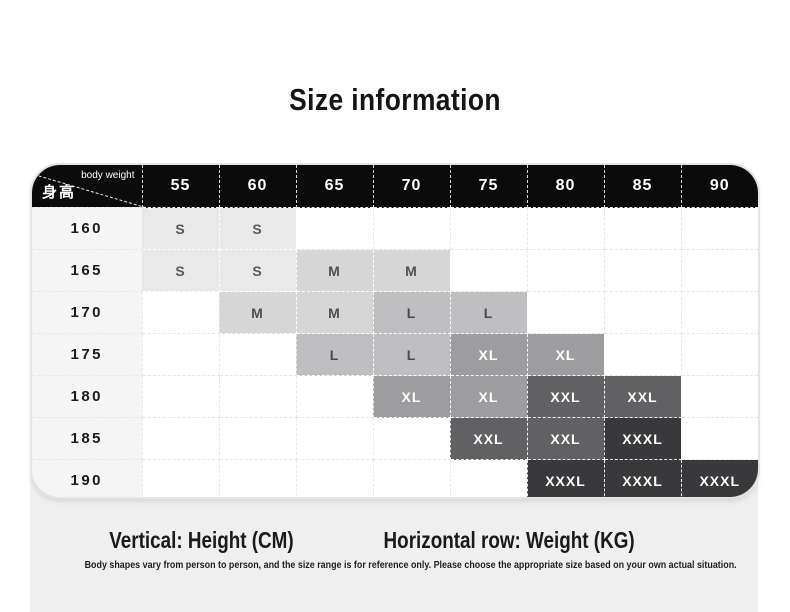  I want to click on height-cell: 190, so click(87, 478).